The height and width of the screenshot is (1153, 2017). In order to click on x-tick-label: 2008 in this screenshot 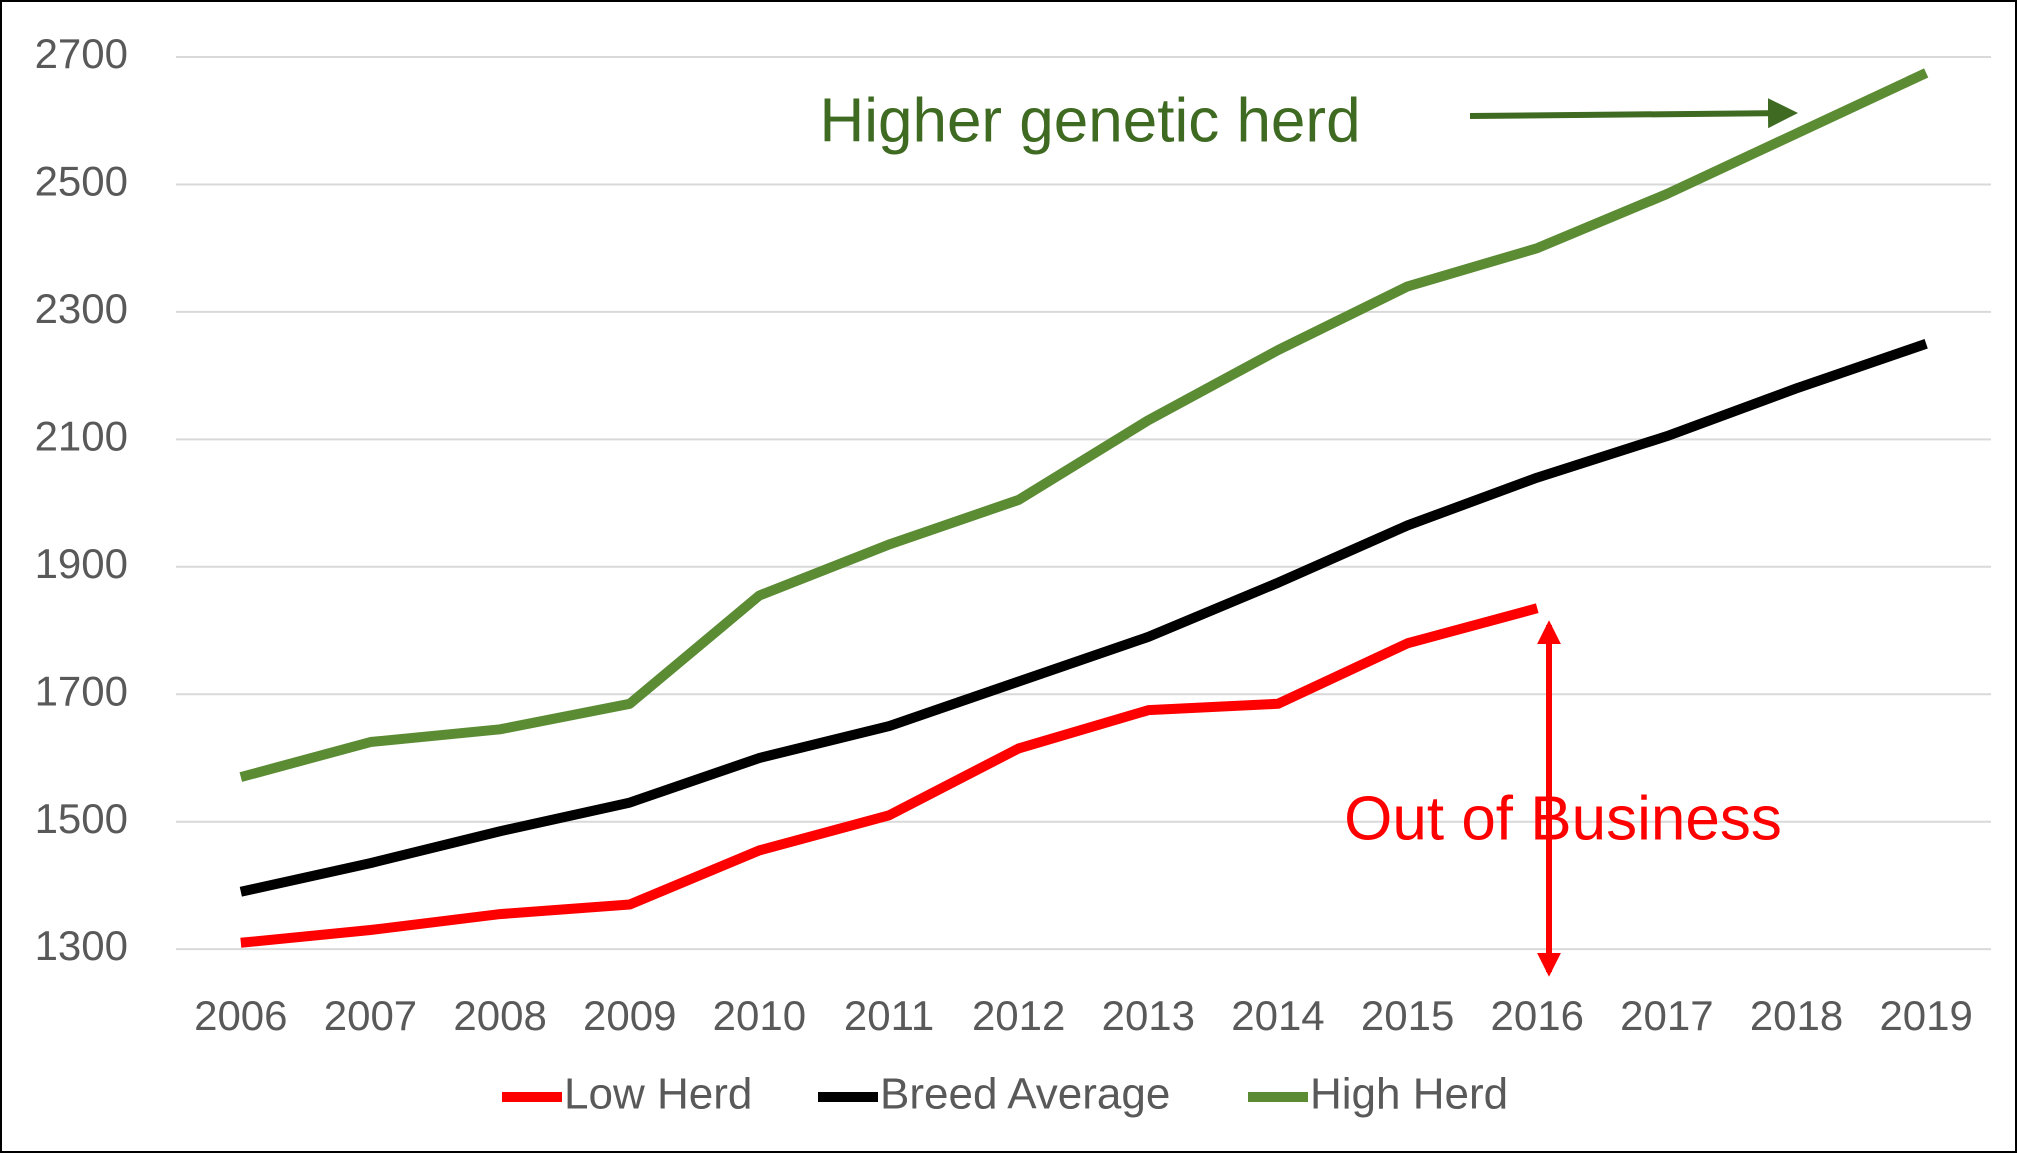, I will do `click(499, 1015)`.